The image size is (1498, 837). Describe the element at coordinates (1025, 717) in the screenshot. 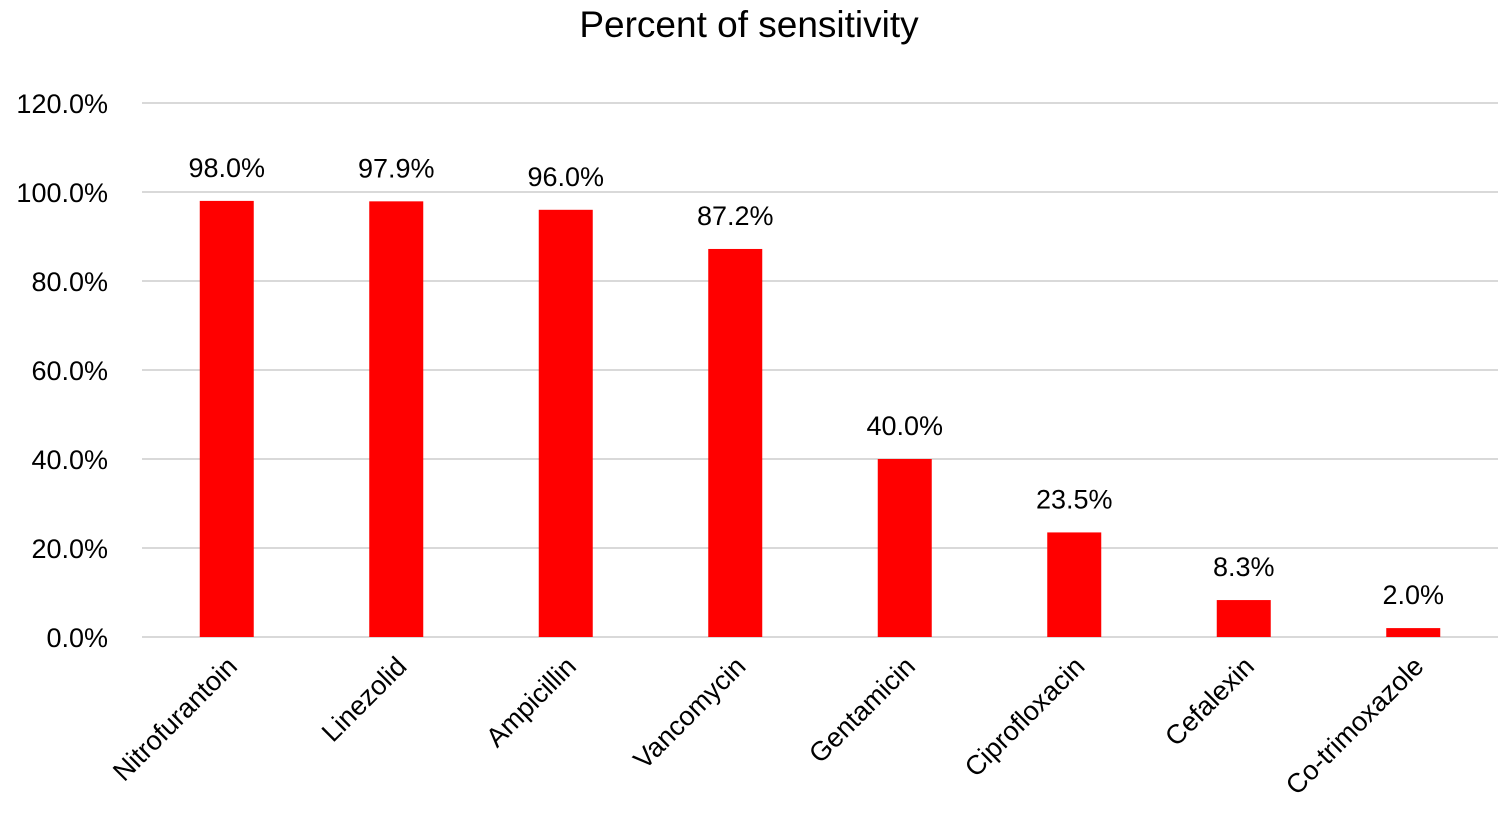

I see `category-label: Ciprofloxacin` at that location.